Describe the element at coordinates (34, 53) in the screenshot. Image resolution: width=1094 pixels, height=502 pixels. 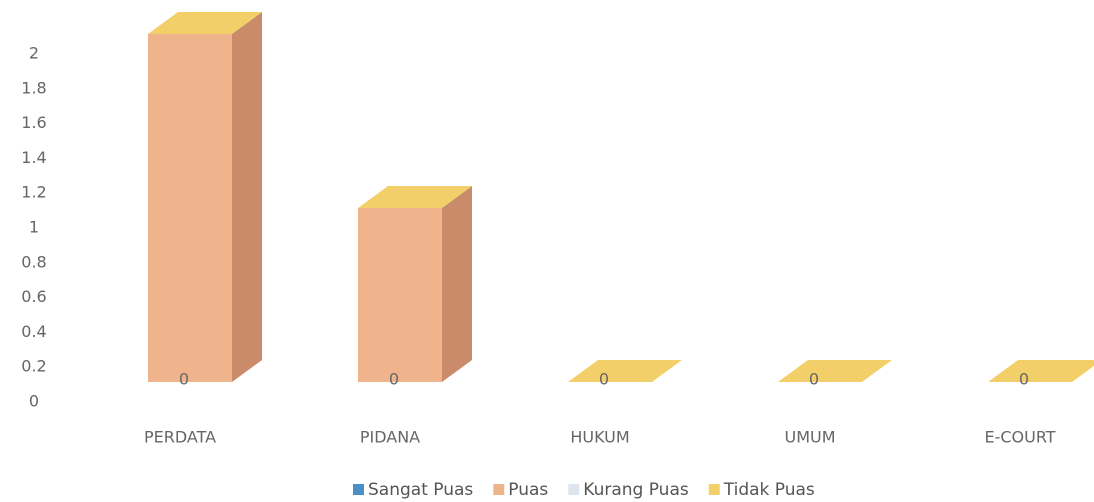
I see `y-tick-label: 2` at that location.